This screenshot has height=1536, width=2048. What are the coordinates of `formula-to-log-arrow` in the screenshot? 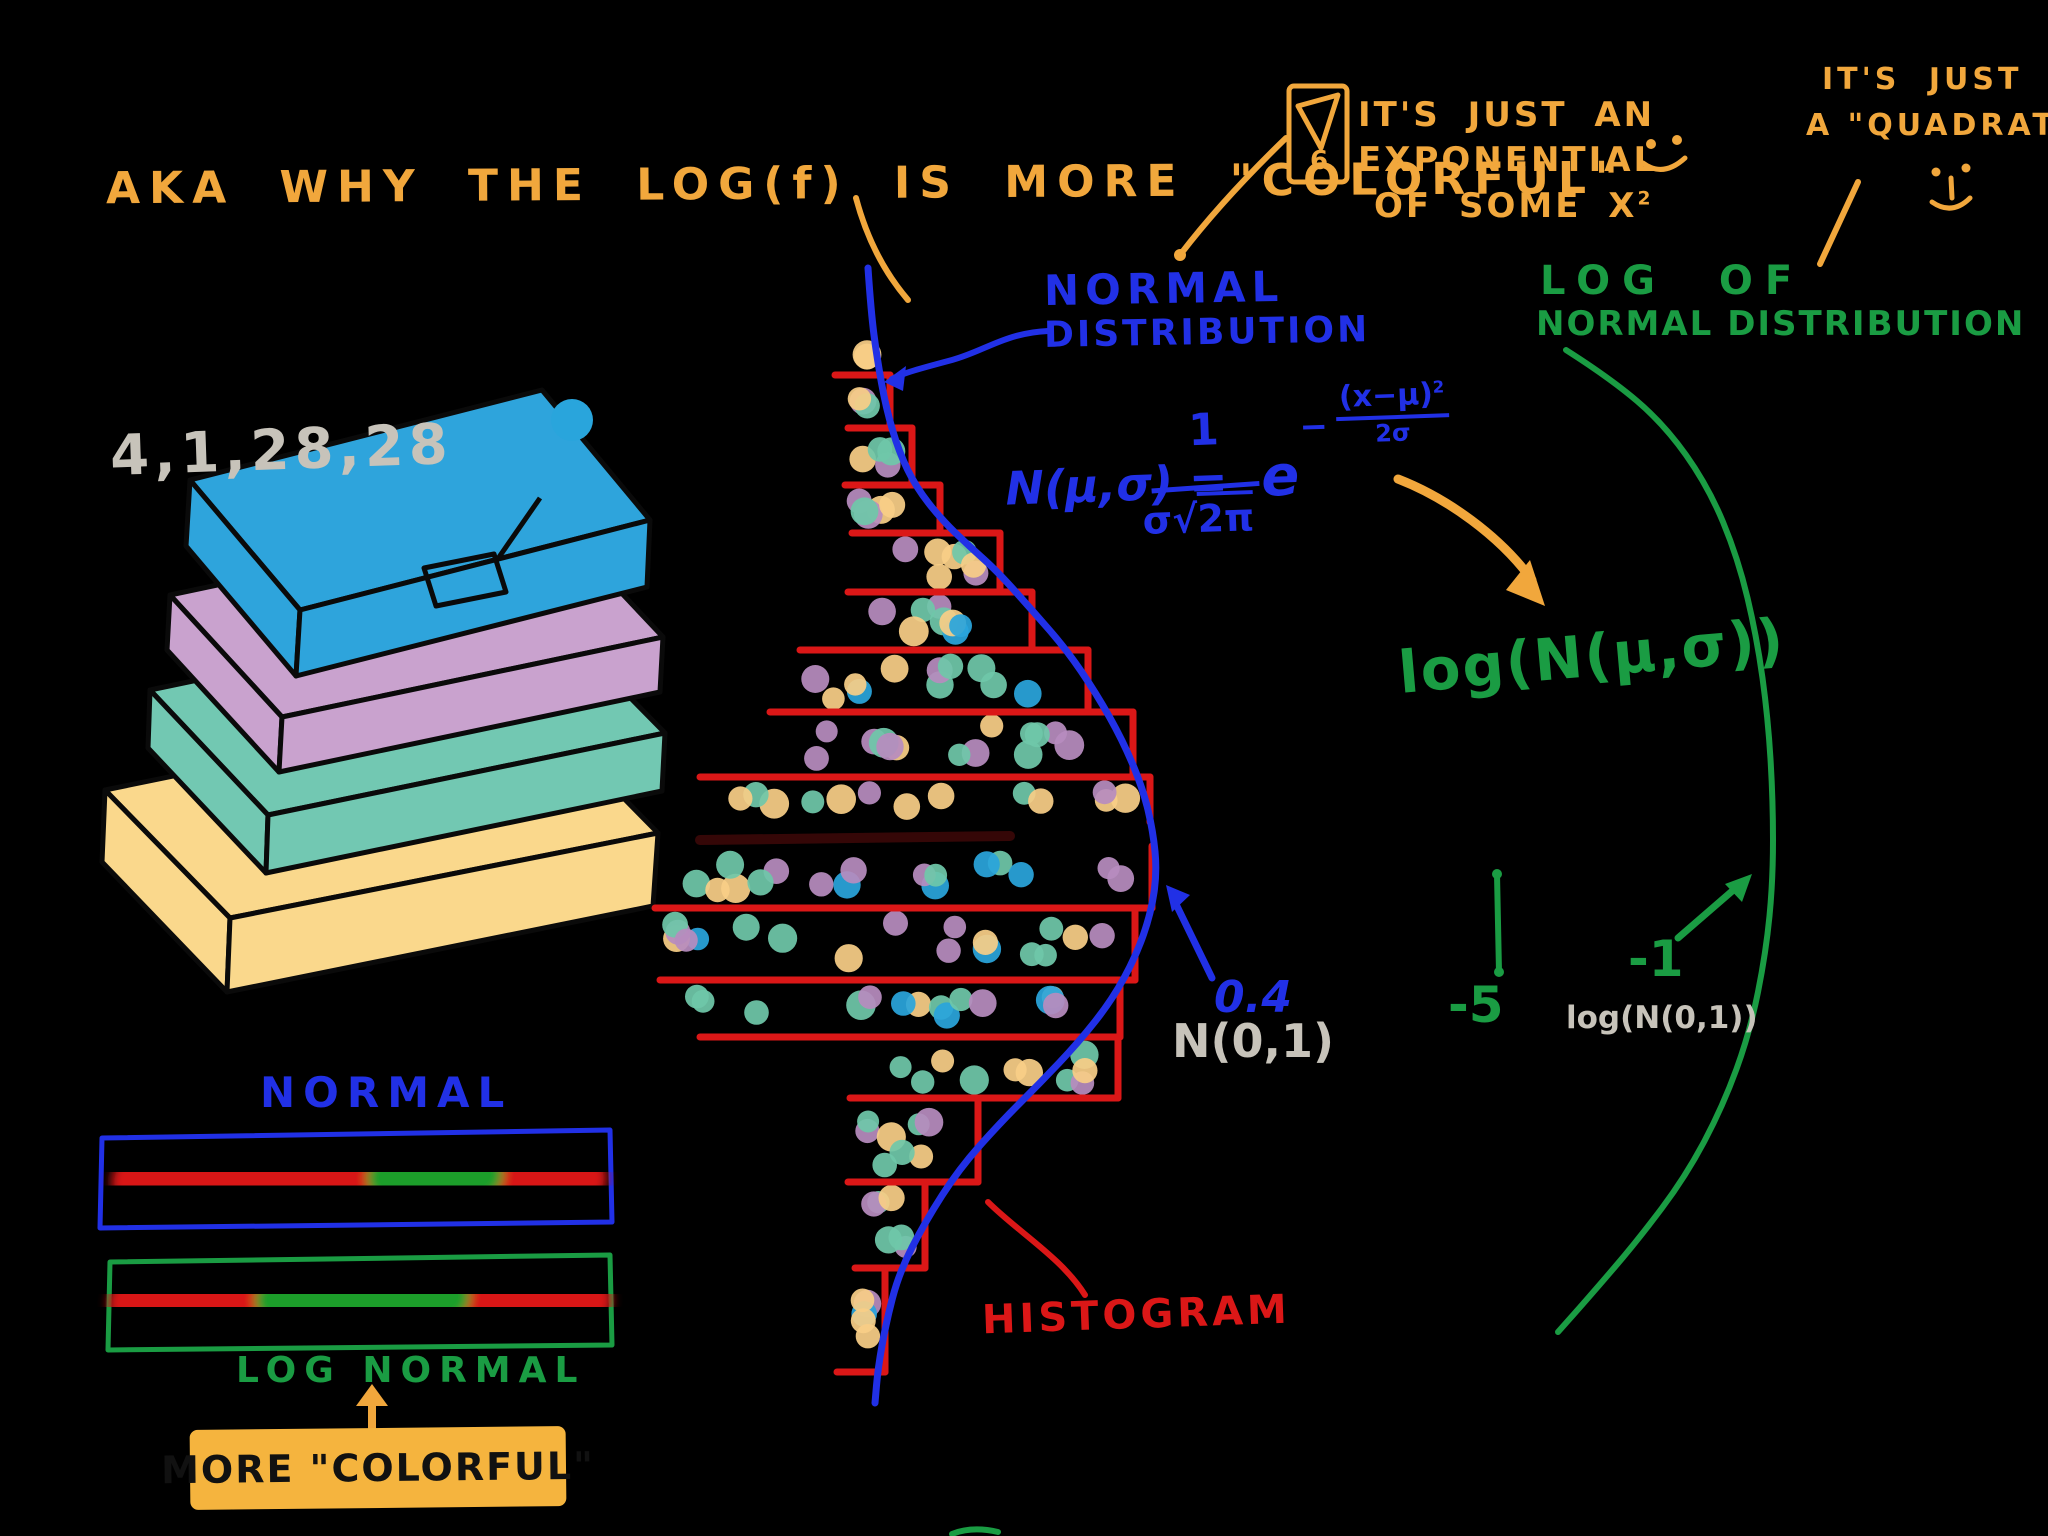 It's located at (1469, 540).